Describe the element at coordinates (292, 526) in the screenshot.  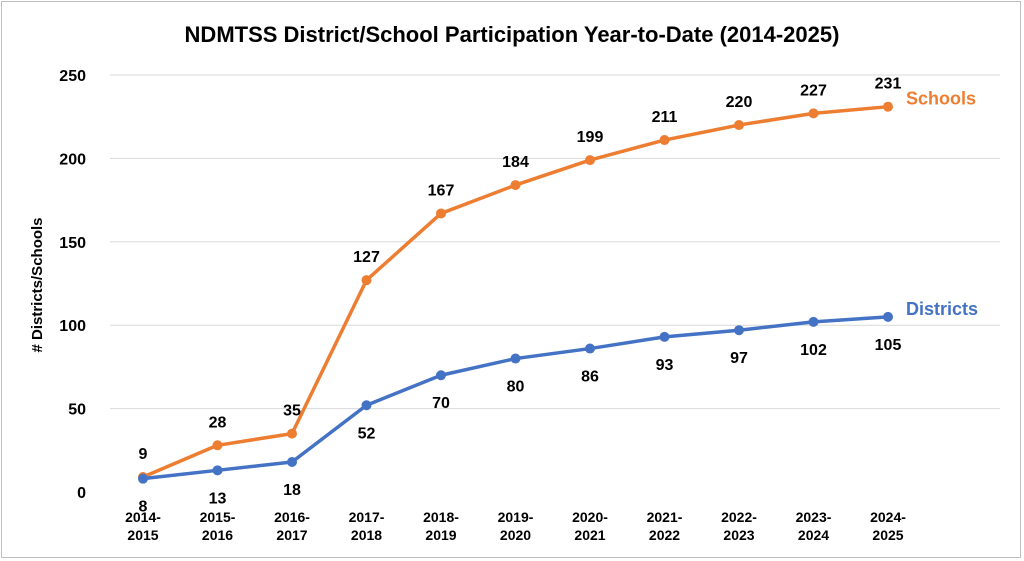
I see `x-tick-label: 2016-2017` at that location.